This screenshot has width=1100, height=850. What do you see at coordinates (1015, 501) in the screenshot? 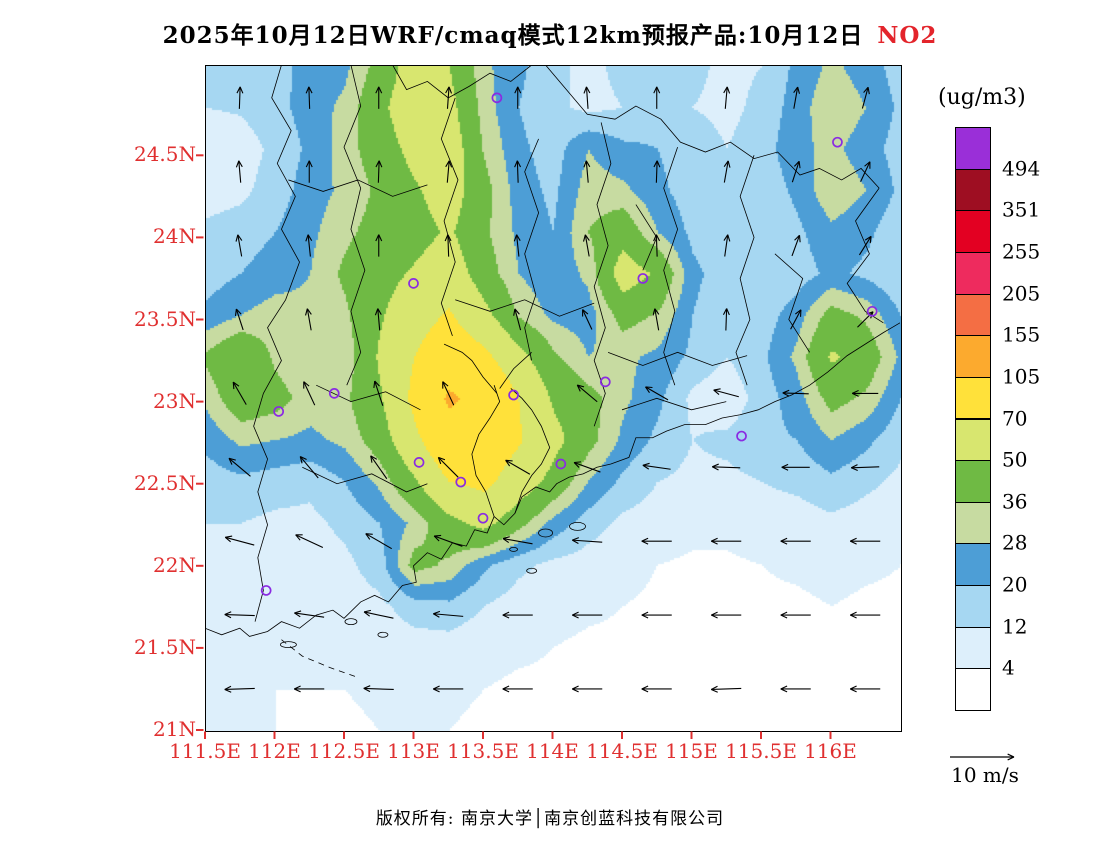
I see `colorbar-label: 36` at bounding box center [1015, 501].